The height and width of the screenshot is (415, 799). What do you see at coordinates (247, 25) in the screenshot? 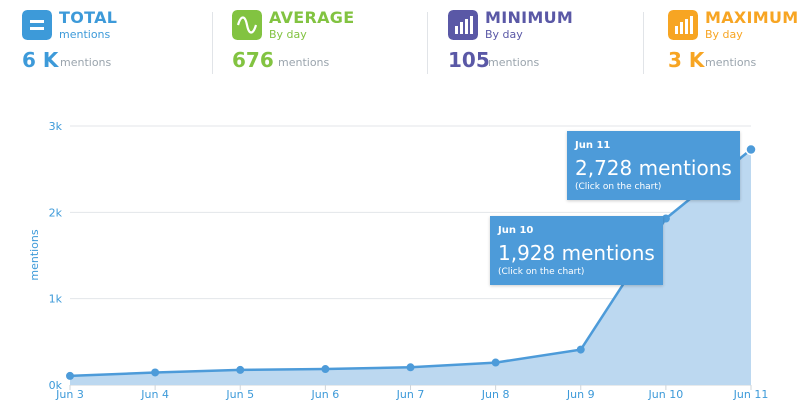
I see `wave-icon` at bounding box center [247, 25].